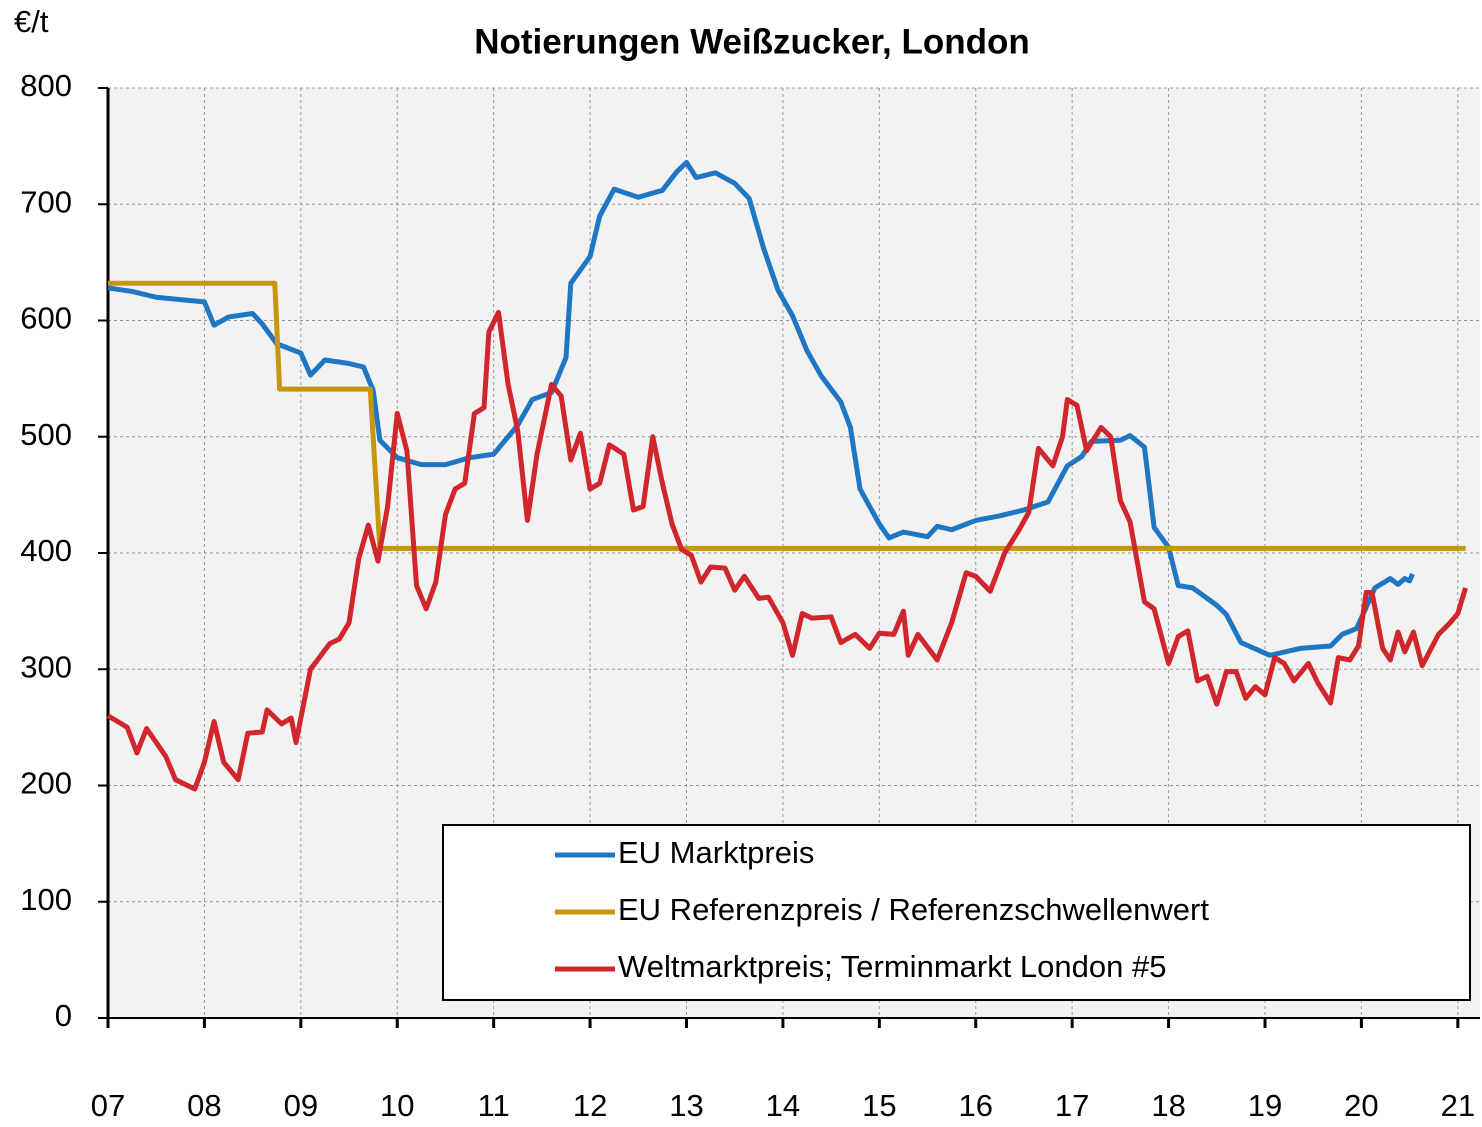 This screenshot has width=1482, height=1127. I want to click on x-tick-label: 17, so click(1072, 1105).